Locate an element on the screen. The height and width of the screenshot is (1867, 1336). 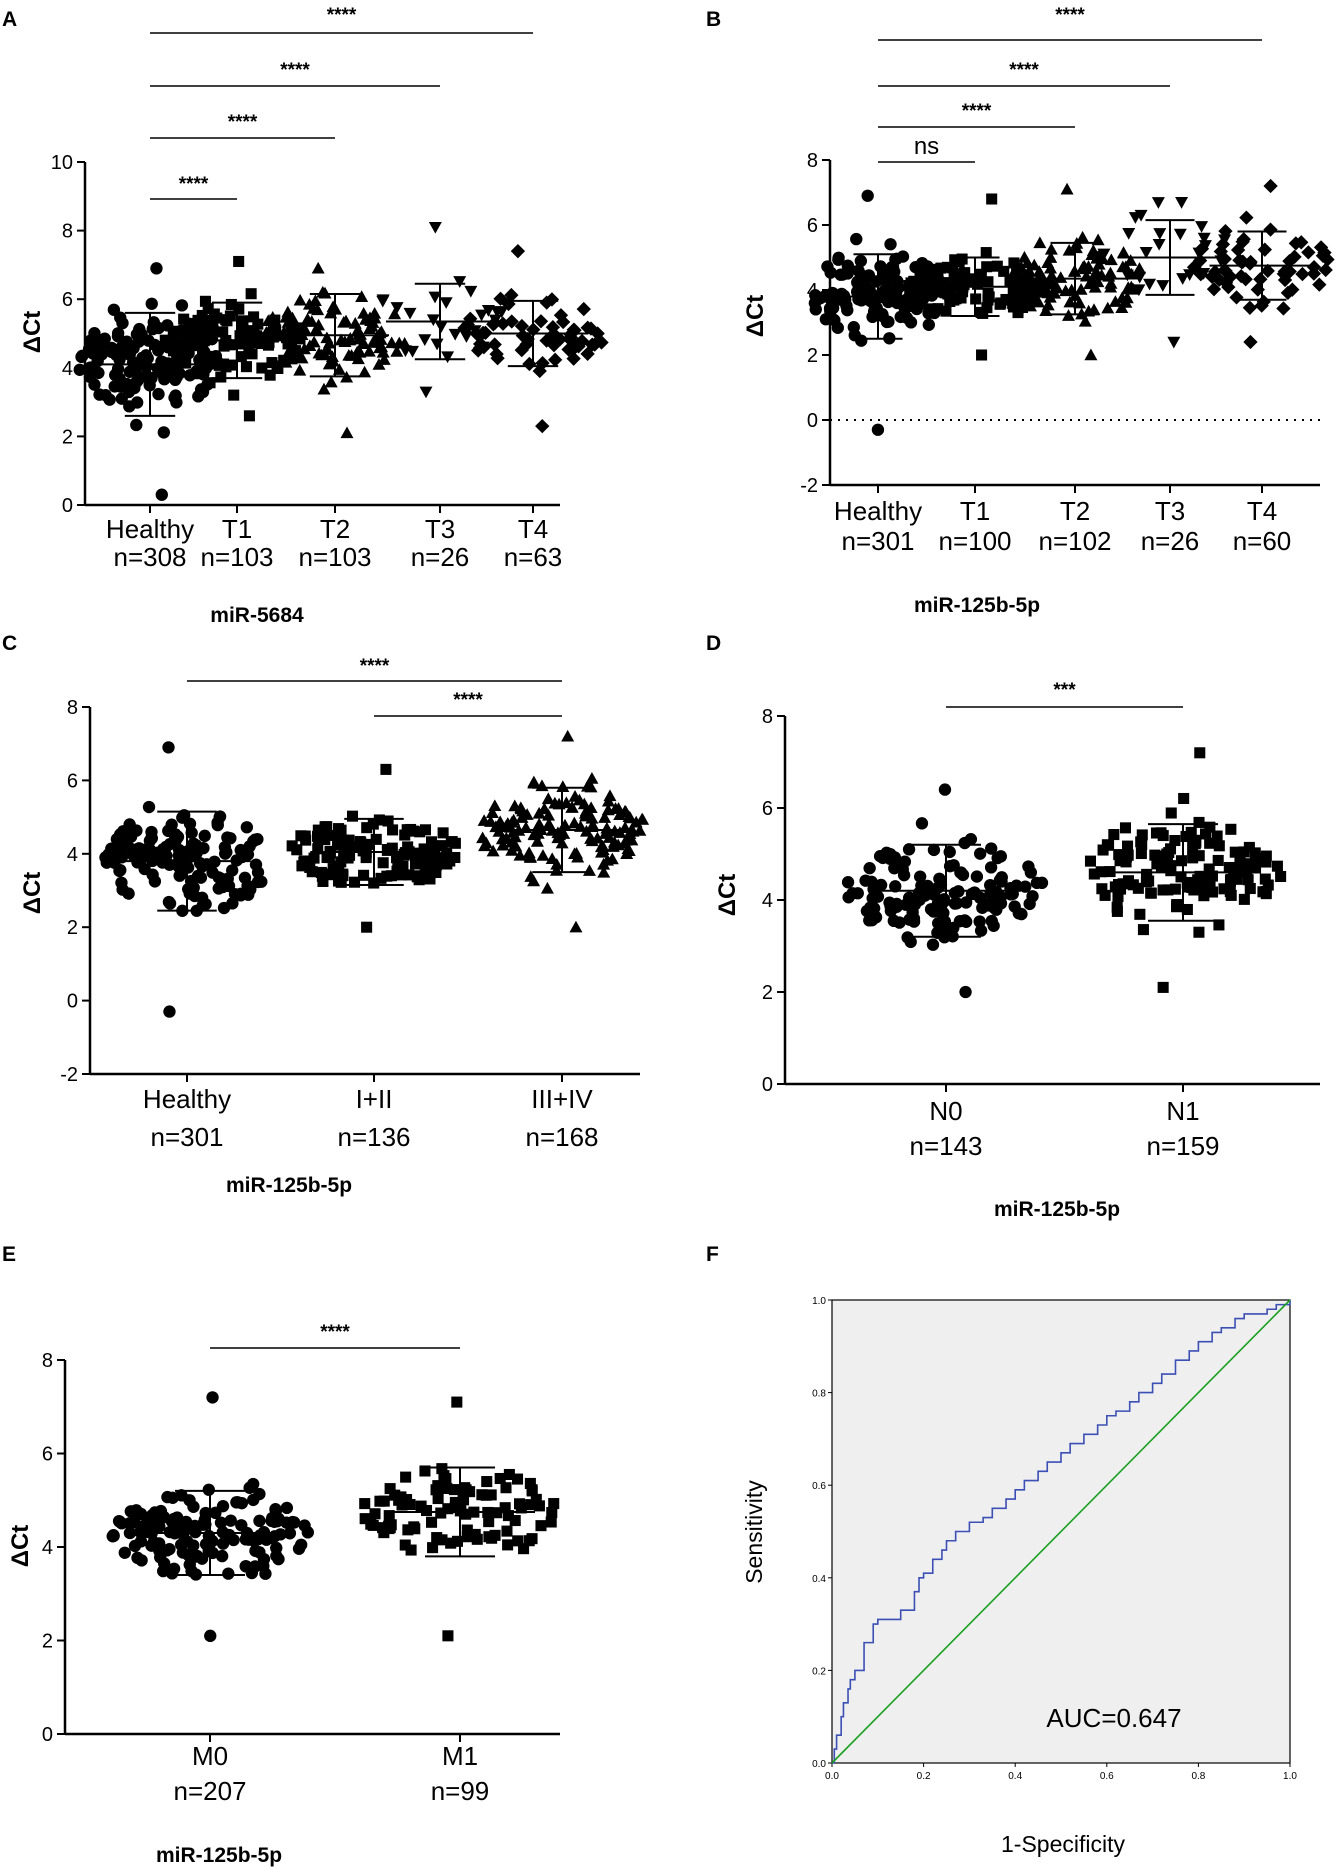
x-tick-label: 0.0 is located at coordinates (832, 1776).